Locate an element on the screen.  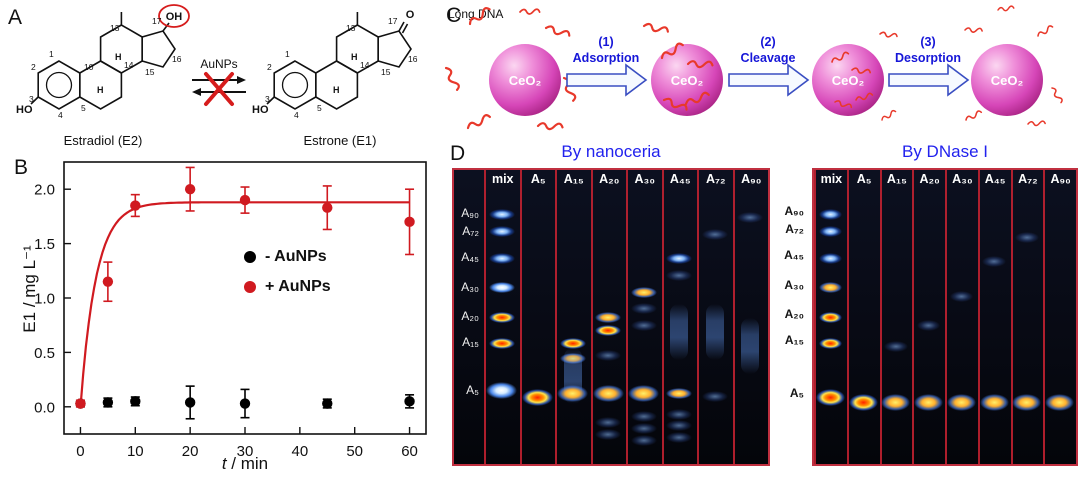
gel-lane: A₄₅ is located at coordinates (679, 317).